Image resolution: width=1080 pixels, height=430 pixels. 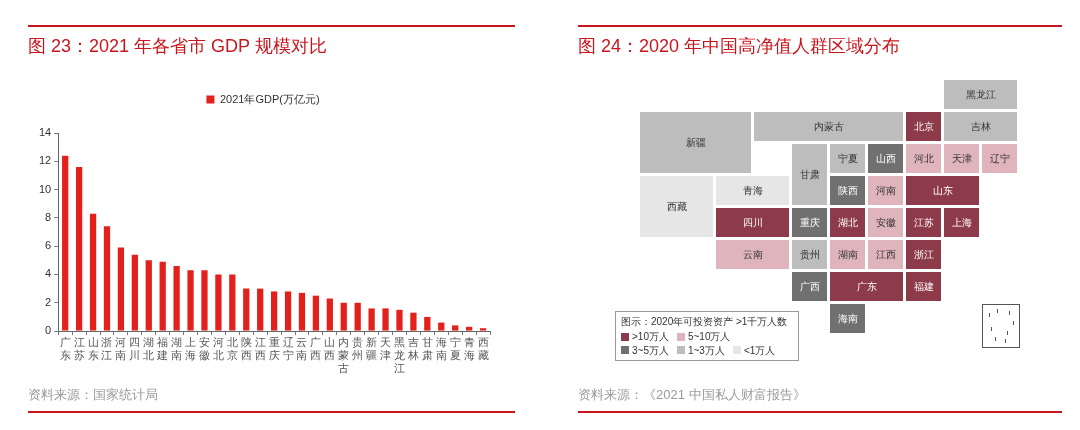 What do you see at coordinates (274, 349) in the screenshot?
I see `x-tick-label: 重庆` at bounding box center [274, 349].